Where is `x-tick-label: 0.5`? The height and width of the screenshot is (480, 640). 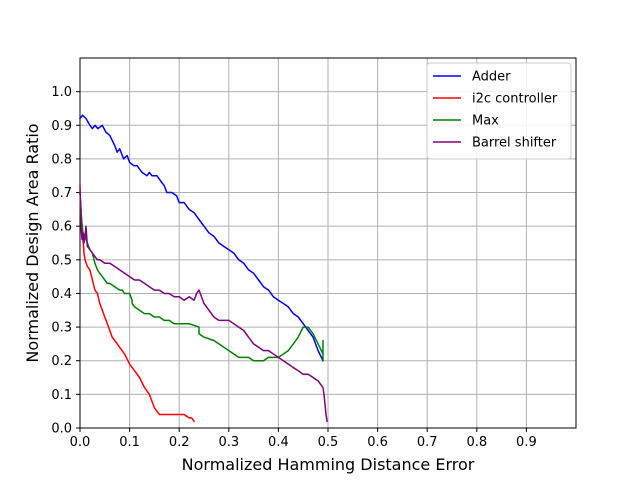
x-tick-label: 0.5 is located at coordinates (328, 442).